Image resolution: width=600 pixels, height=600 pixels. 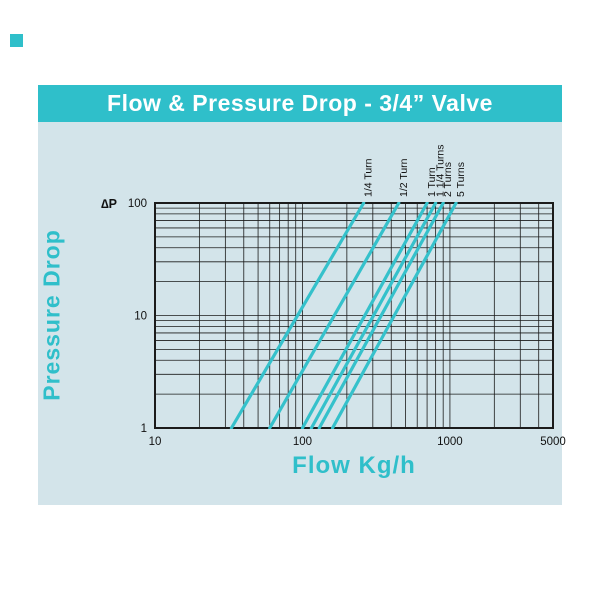 What do you see at coordinates (354, 465) in the screenshot?
I see `x-axis-title: Flow Kg/h` at bounding box center [354, 465].